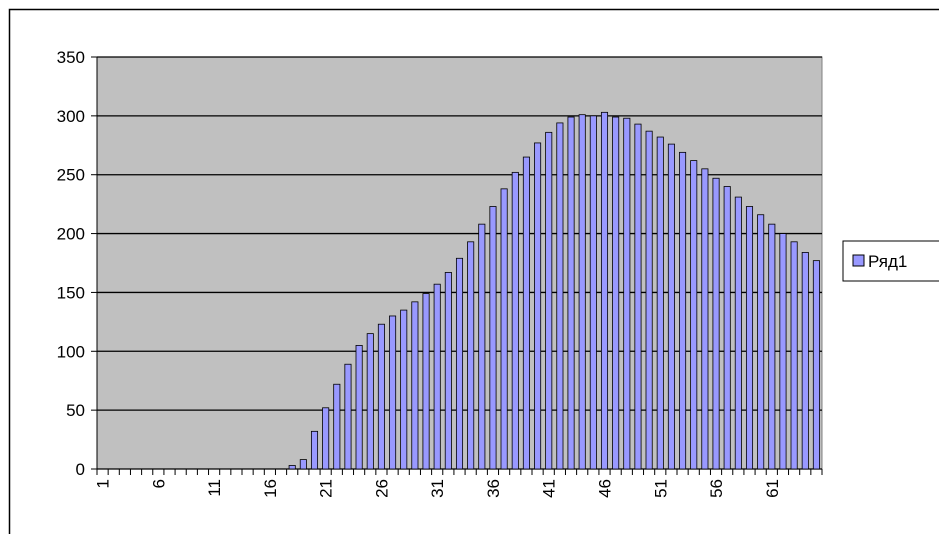 The width and height of the screenshot is (939, 539). Describe the element at coordinates (493, 488) in the screenshot. I see `x-tick-label: 36` at that location.